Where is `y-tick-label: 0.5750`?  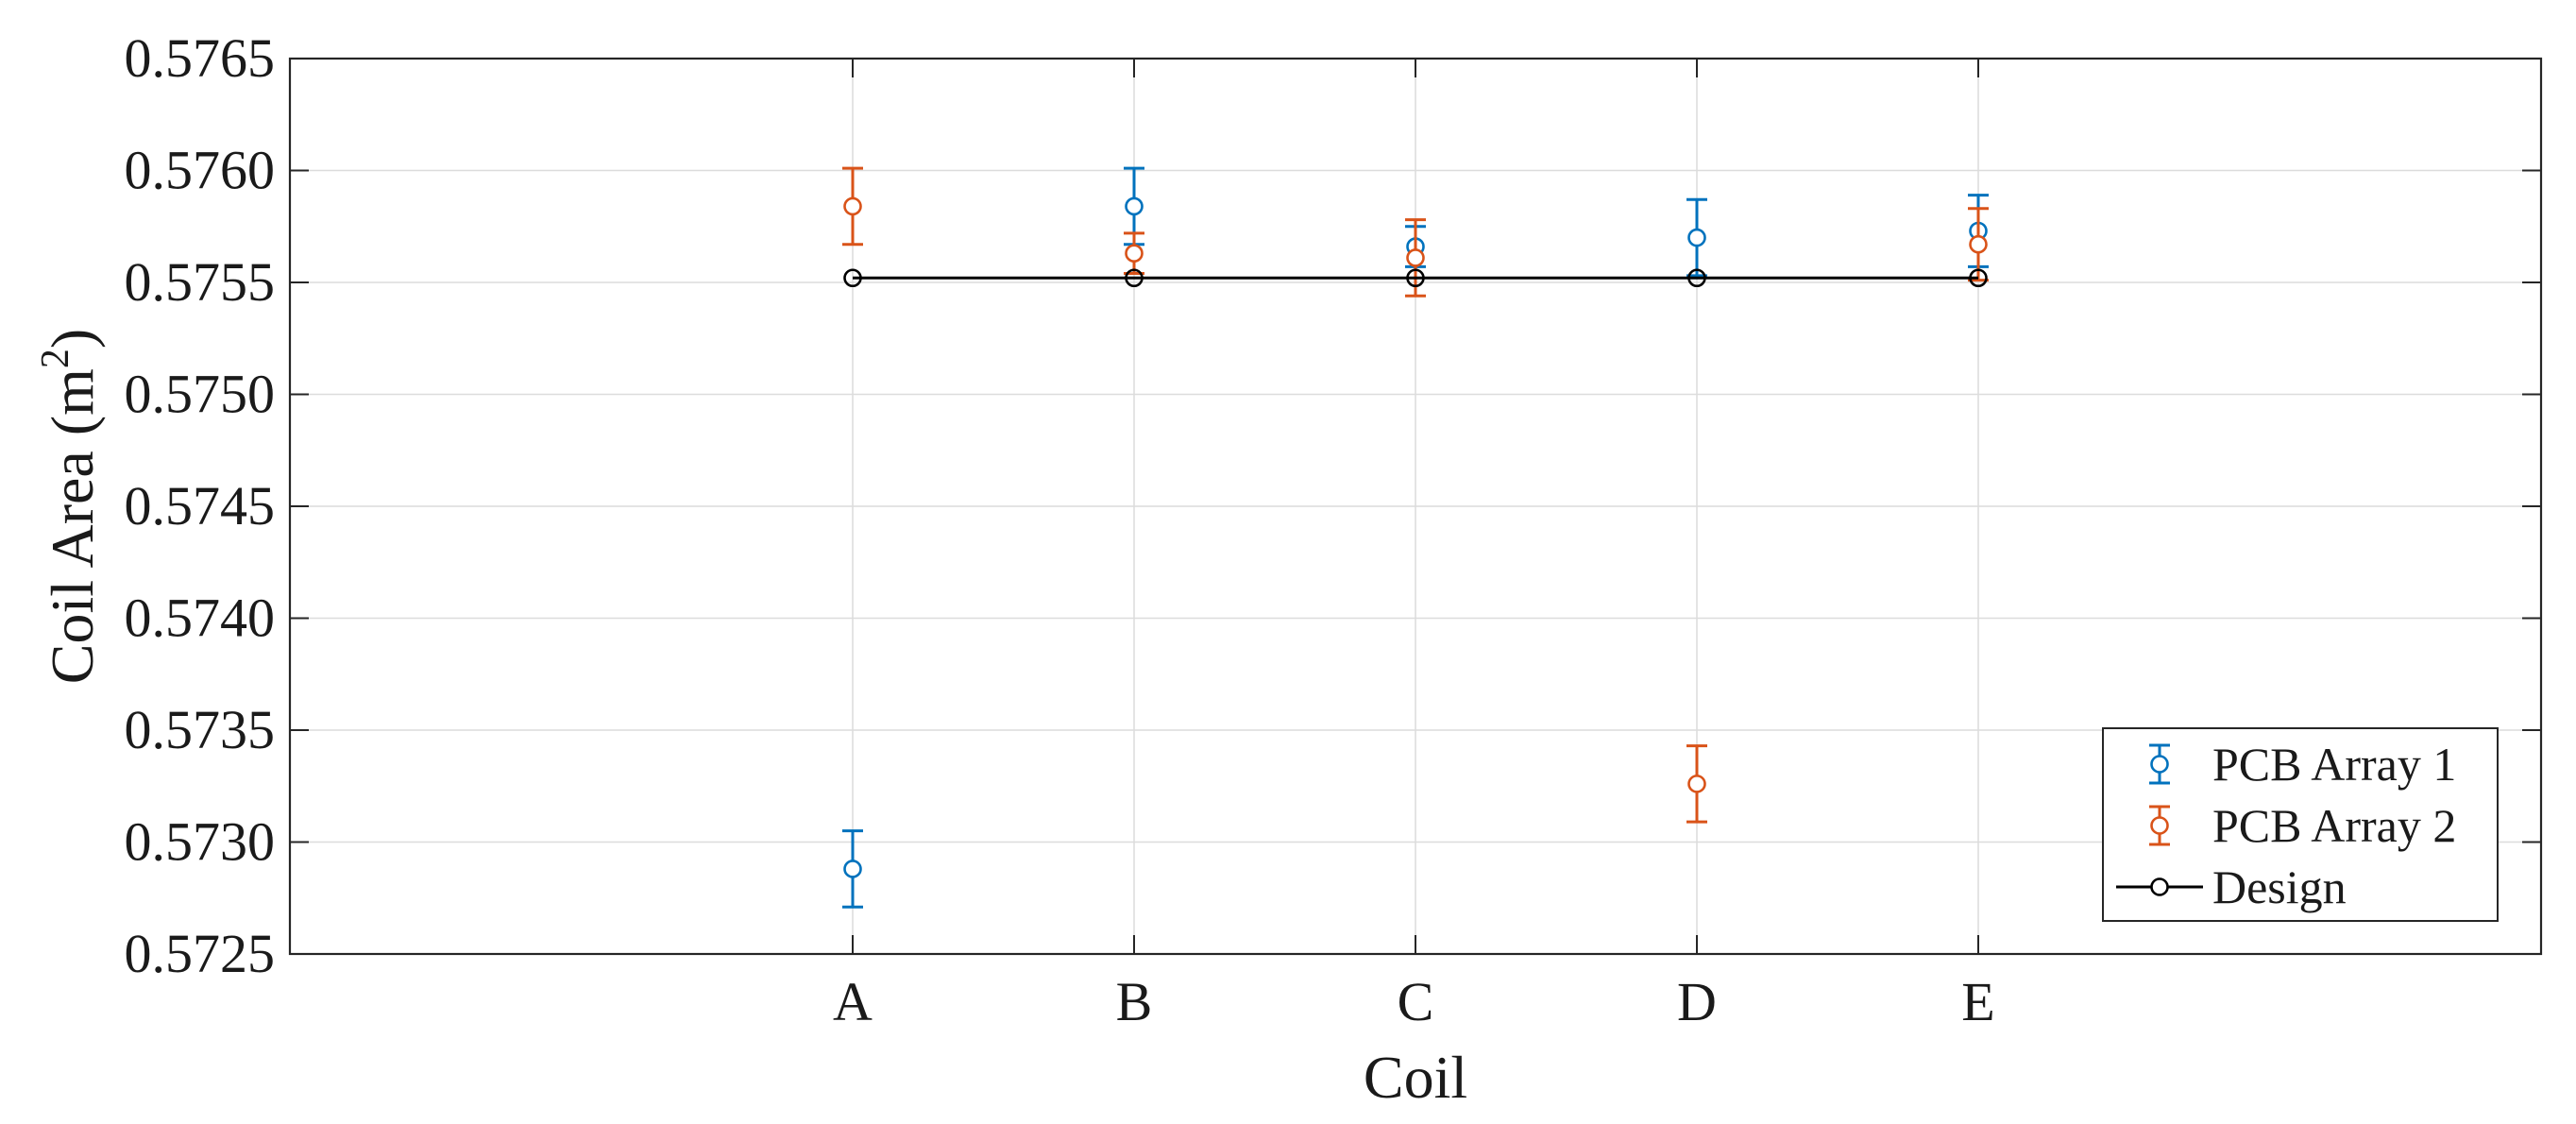
y-tick-label: 0.5750 is located at coordinates (200, 394).